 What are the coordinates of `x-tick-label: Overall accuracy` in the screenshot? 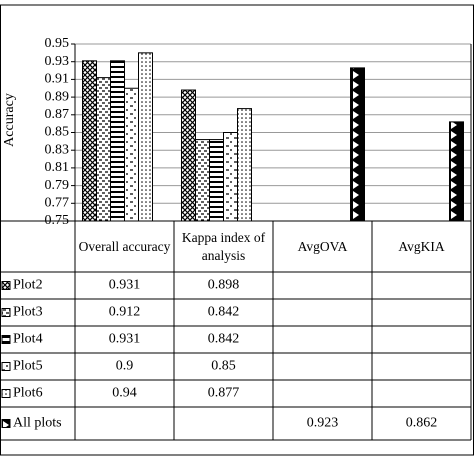 It's located at (124, 246).